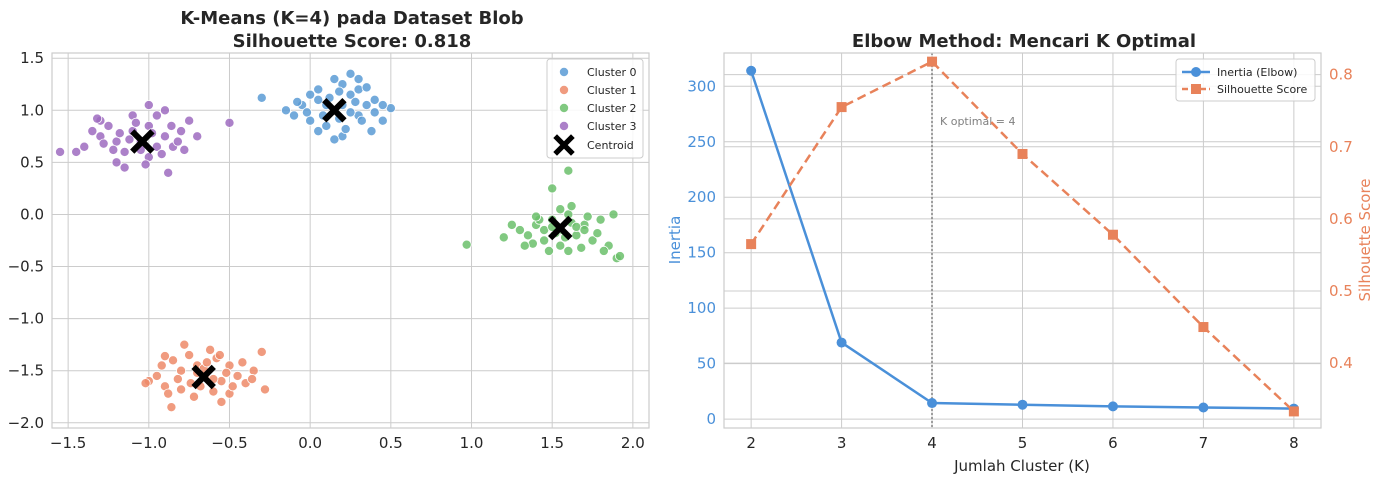 The width and height of the screenshot is (1384, 483). I want to click on elbow-x-ticks: 2 3 4 5 6 7 8, so click(1022, 443).